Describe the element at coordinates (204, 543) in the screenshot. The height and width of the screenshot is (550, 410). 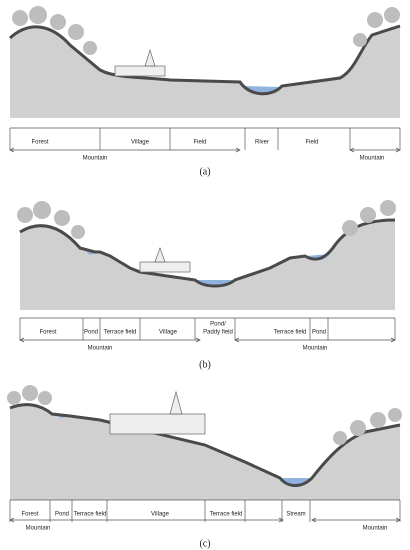
I see `panel-caption: (c)` at that location.